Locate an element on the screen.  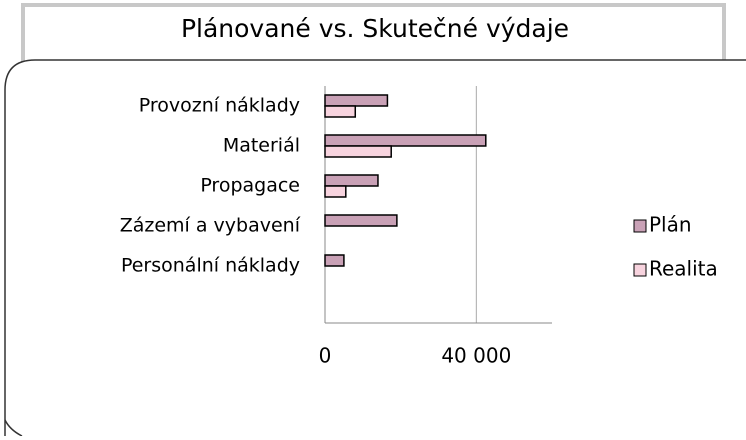
y-tick-label: Materiál is located at coordinates (261, 146).